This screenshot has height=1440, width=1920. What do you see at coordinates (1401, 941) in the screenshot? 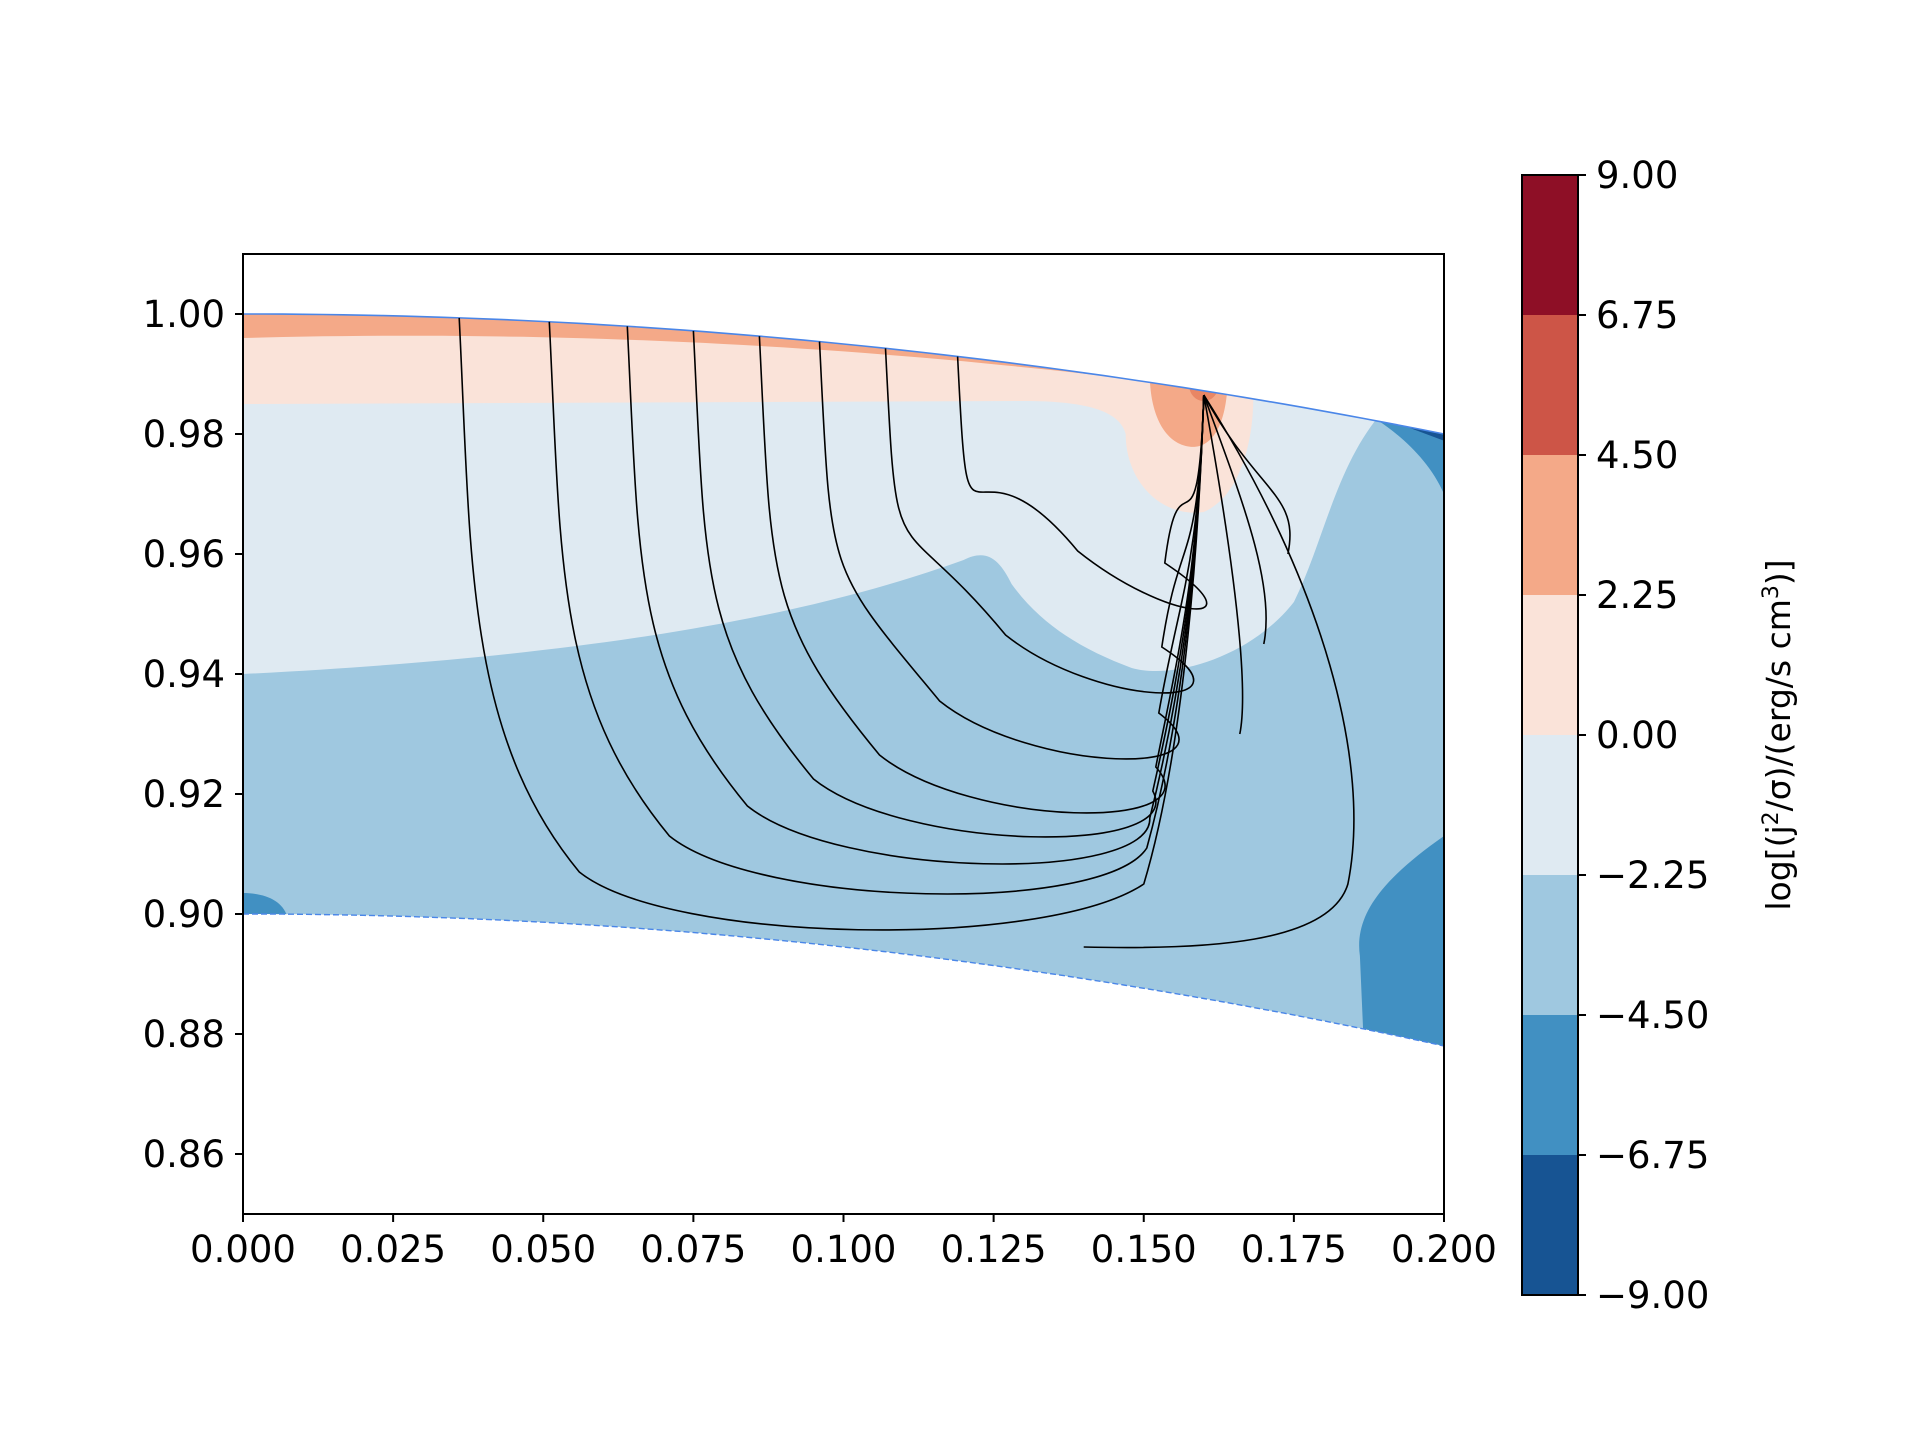
I see `contour-region-right-lower` at bounding box center [1401, 941].